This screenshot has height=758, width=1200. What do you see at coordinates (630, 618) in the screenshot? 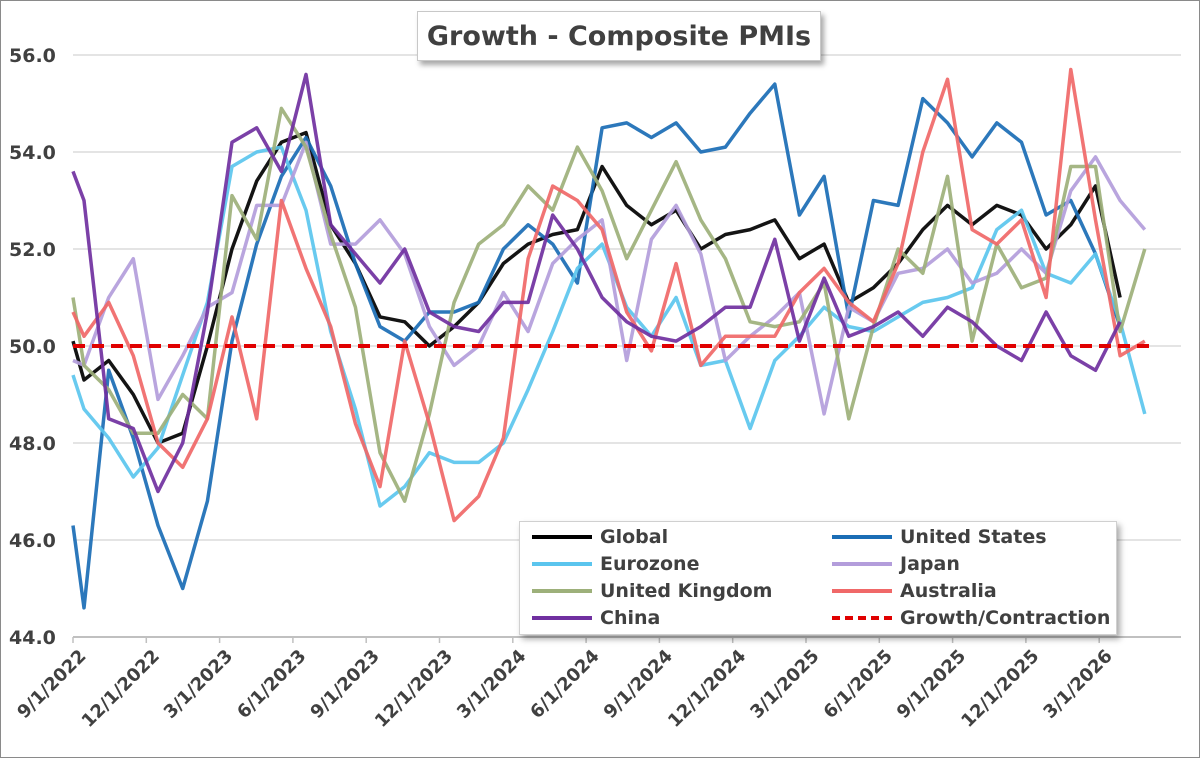
I see `legend-label: China` at bounding box center [630, 618].